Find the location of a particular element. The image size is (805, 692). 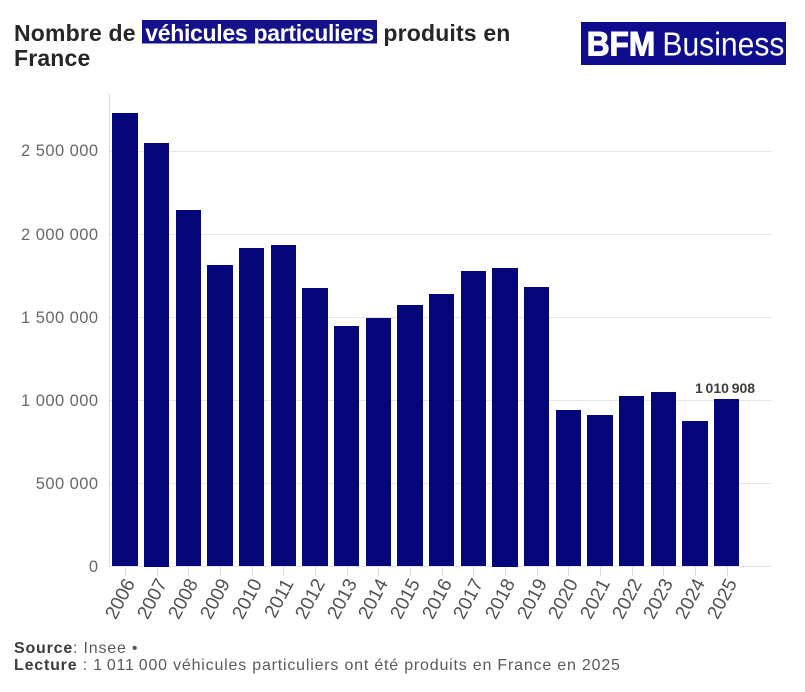

svg-text: BFM is located at coordinates (621, 44).